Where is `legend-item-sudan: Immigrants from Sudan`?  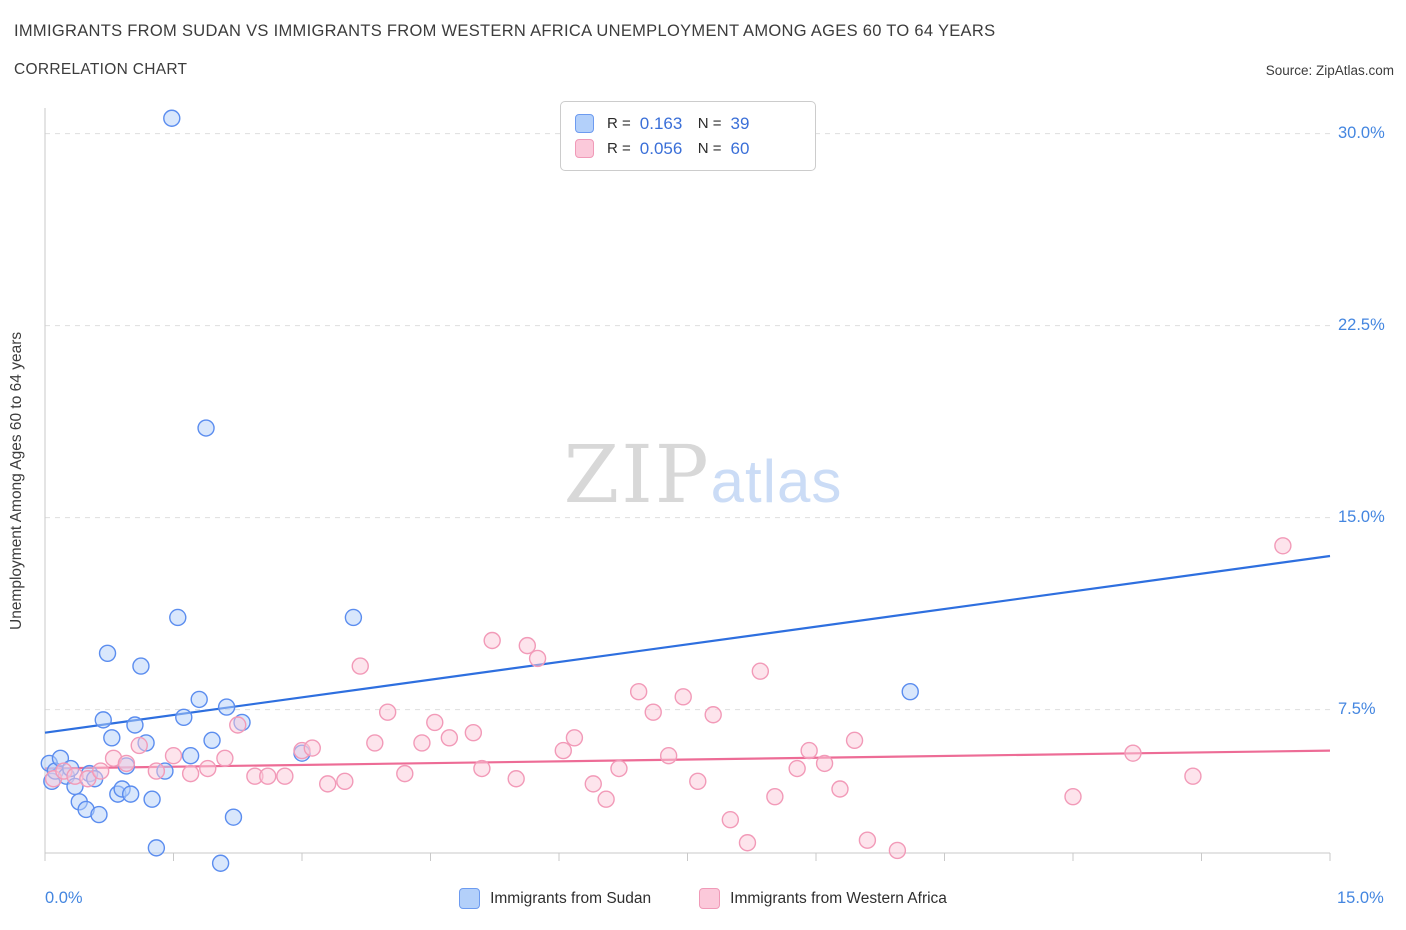 legend-item-sudan: Immigrants from Sudan is located at coordinates (555, 898).